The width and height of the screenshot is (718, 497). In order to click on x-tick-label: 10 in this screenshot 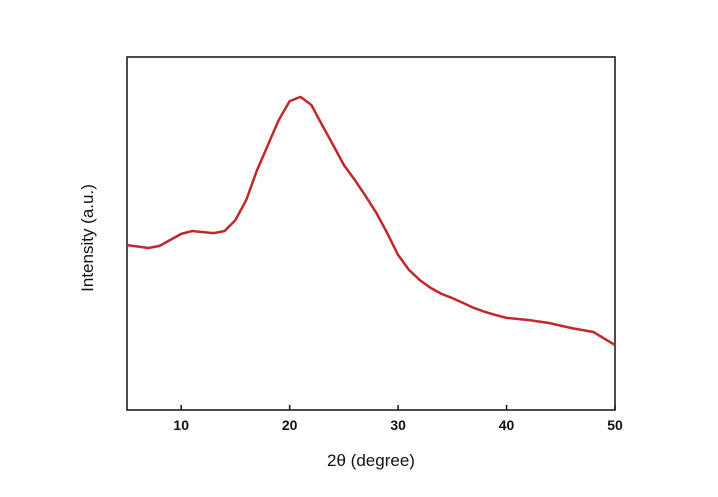, I will do `click(181, 425)`.